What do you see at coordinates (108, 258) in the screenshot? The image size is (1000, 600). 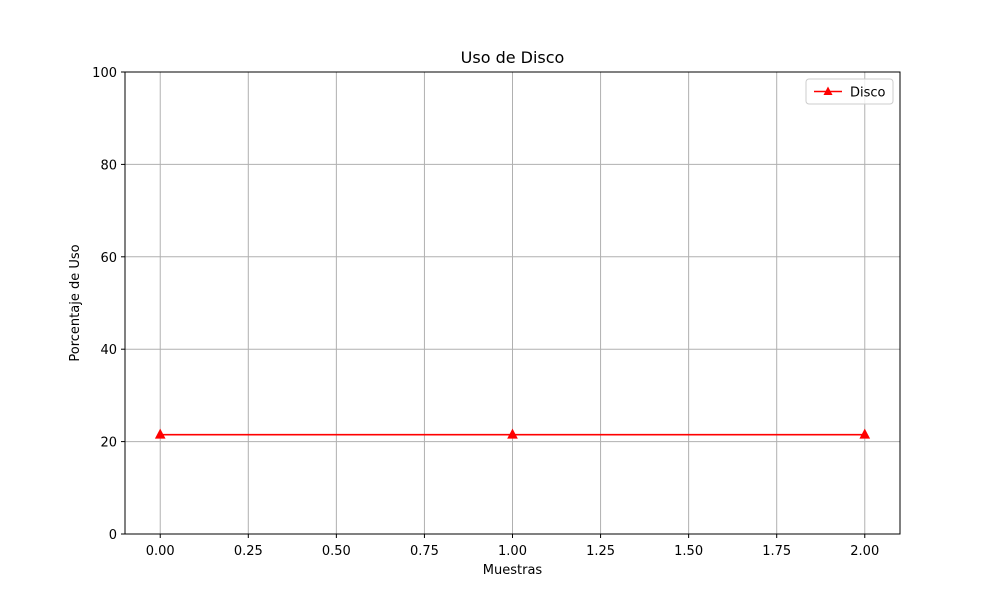 I see `y-tick-label: 60` at bounding box center [108, 258].